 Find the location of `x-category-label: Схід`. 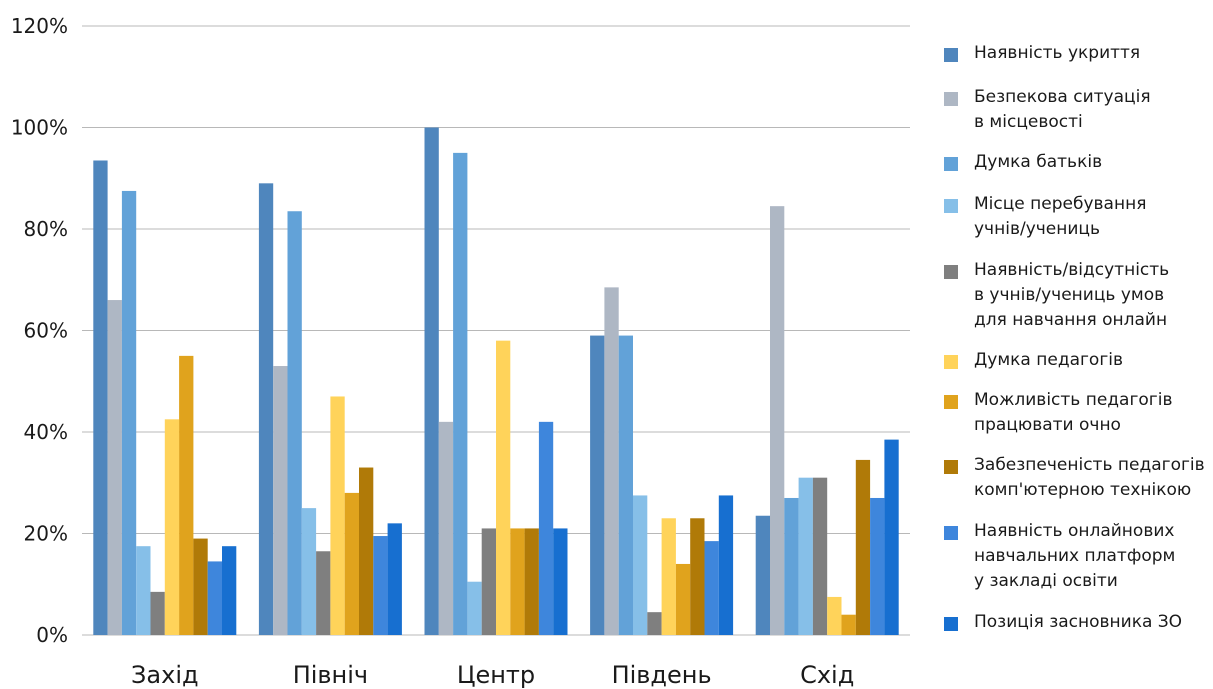

x-category-label: Схід is located at coordinates (827, 675).